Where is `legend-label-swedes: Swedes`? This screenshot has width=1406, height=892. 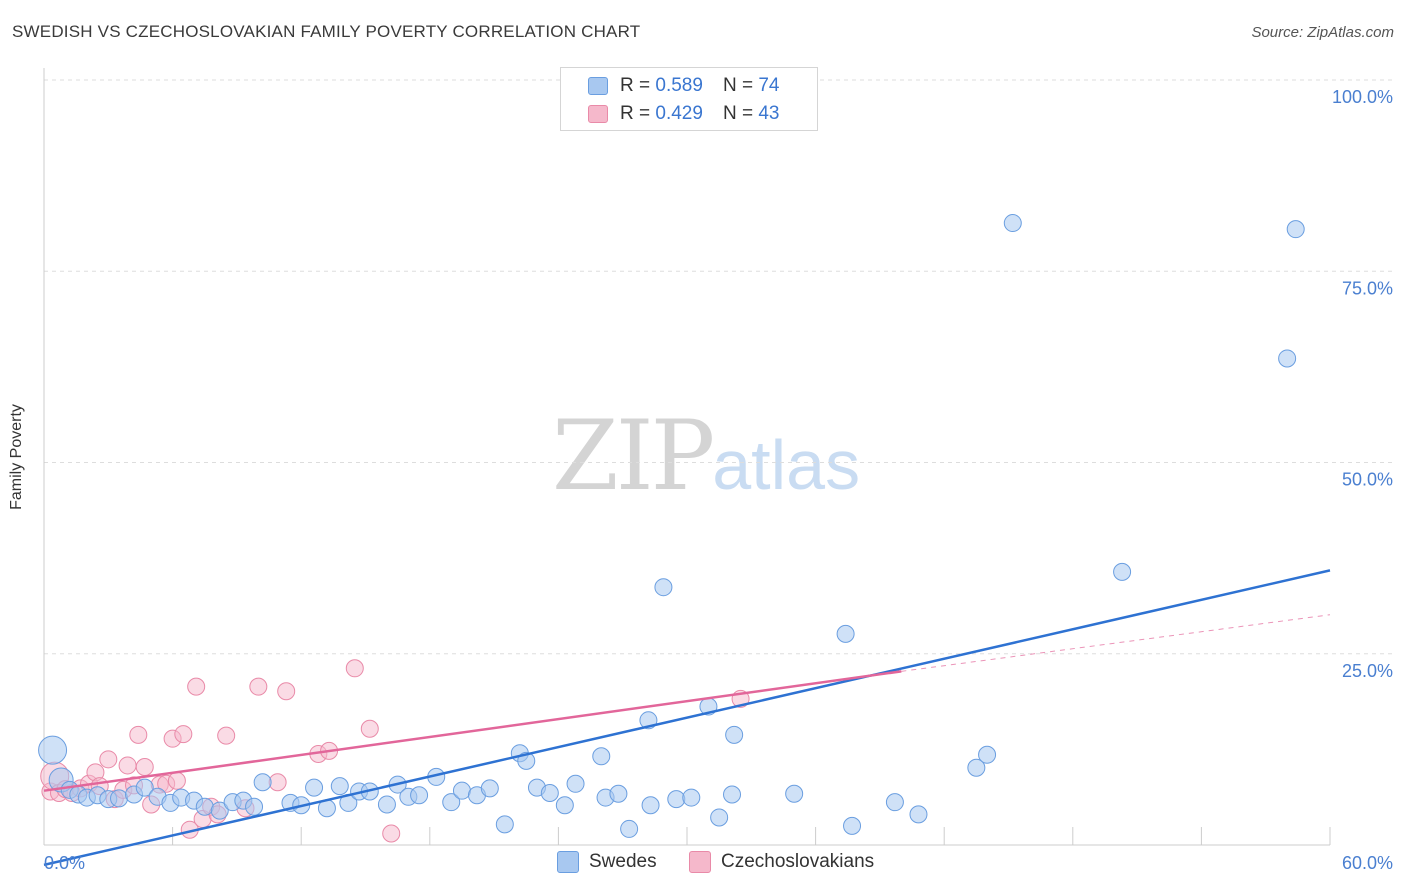
legend-label-swedes: Swedes is located at coordinates (623, 861).